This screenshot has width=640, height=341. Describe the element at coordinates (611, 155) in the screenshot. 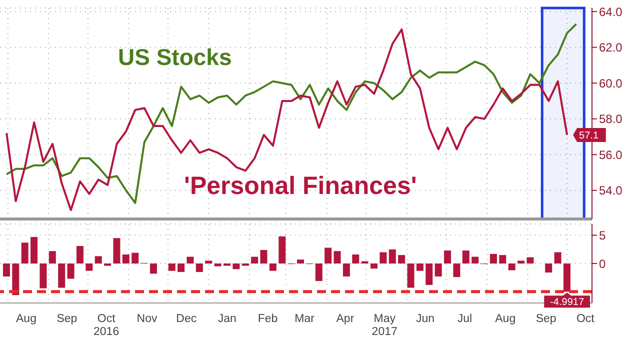

I see `y-tick-label: 56.0` at that location.